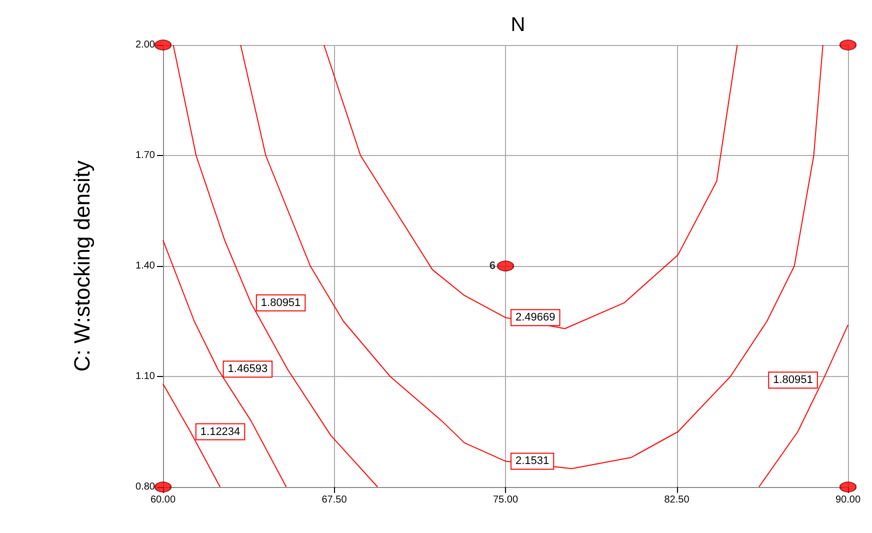  What do you see at coordinates (220, 432) in the screenshot?
I see `series-label: 1.12234` at bounding box center [220, 432].